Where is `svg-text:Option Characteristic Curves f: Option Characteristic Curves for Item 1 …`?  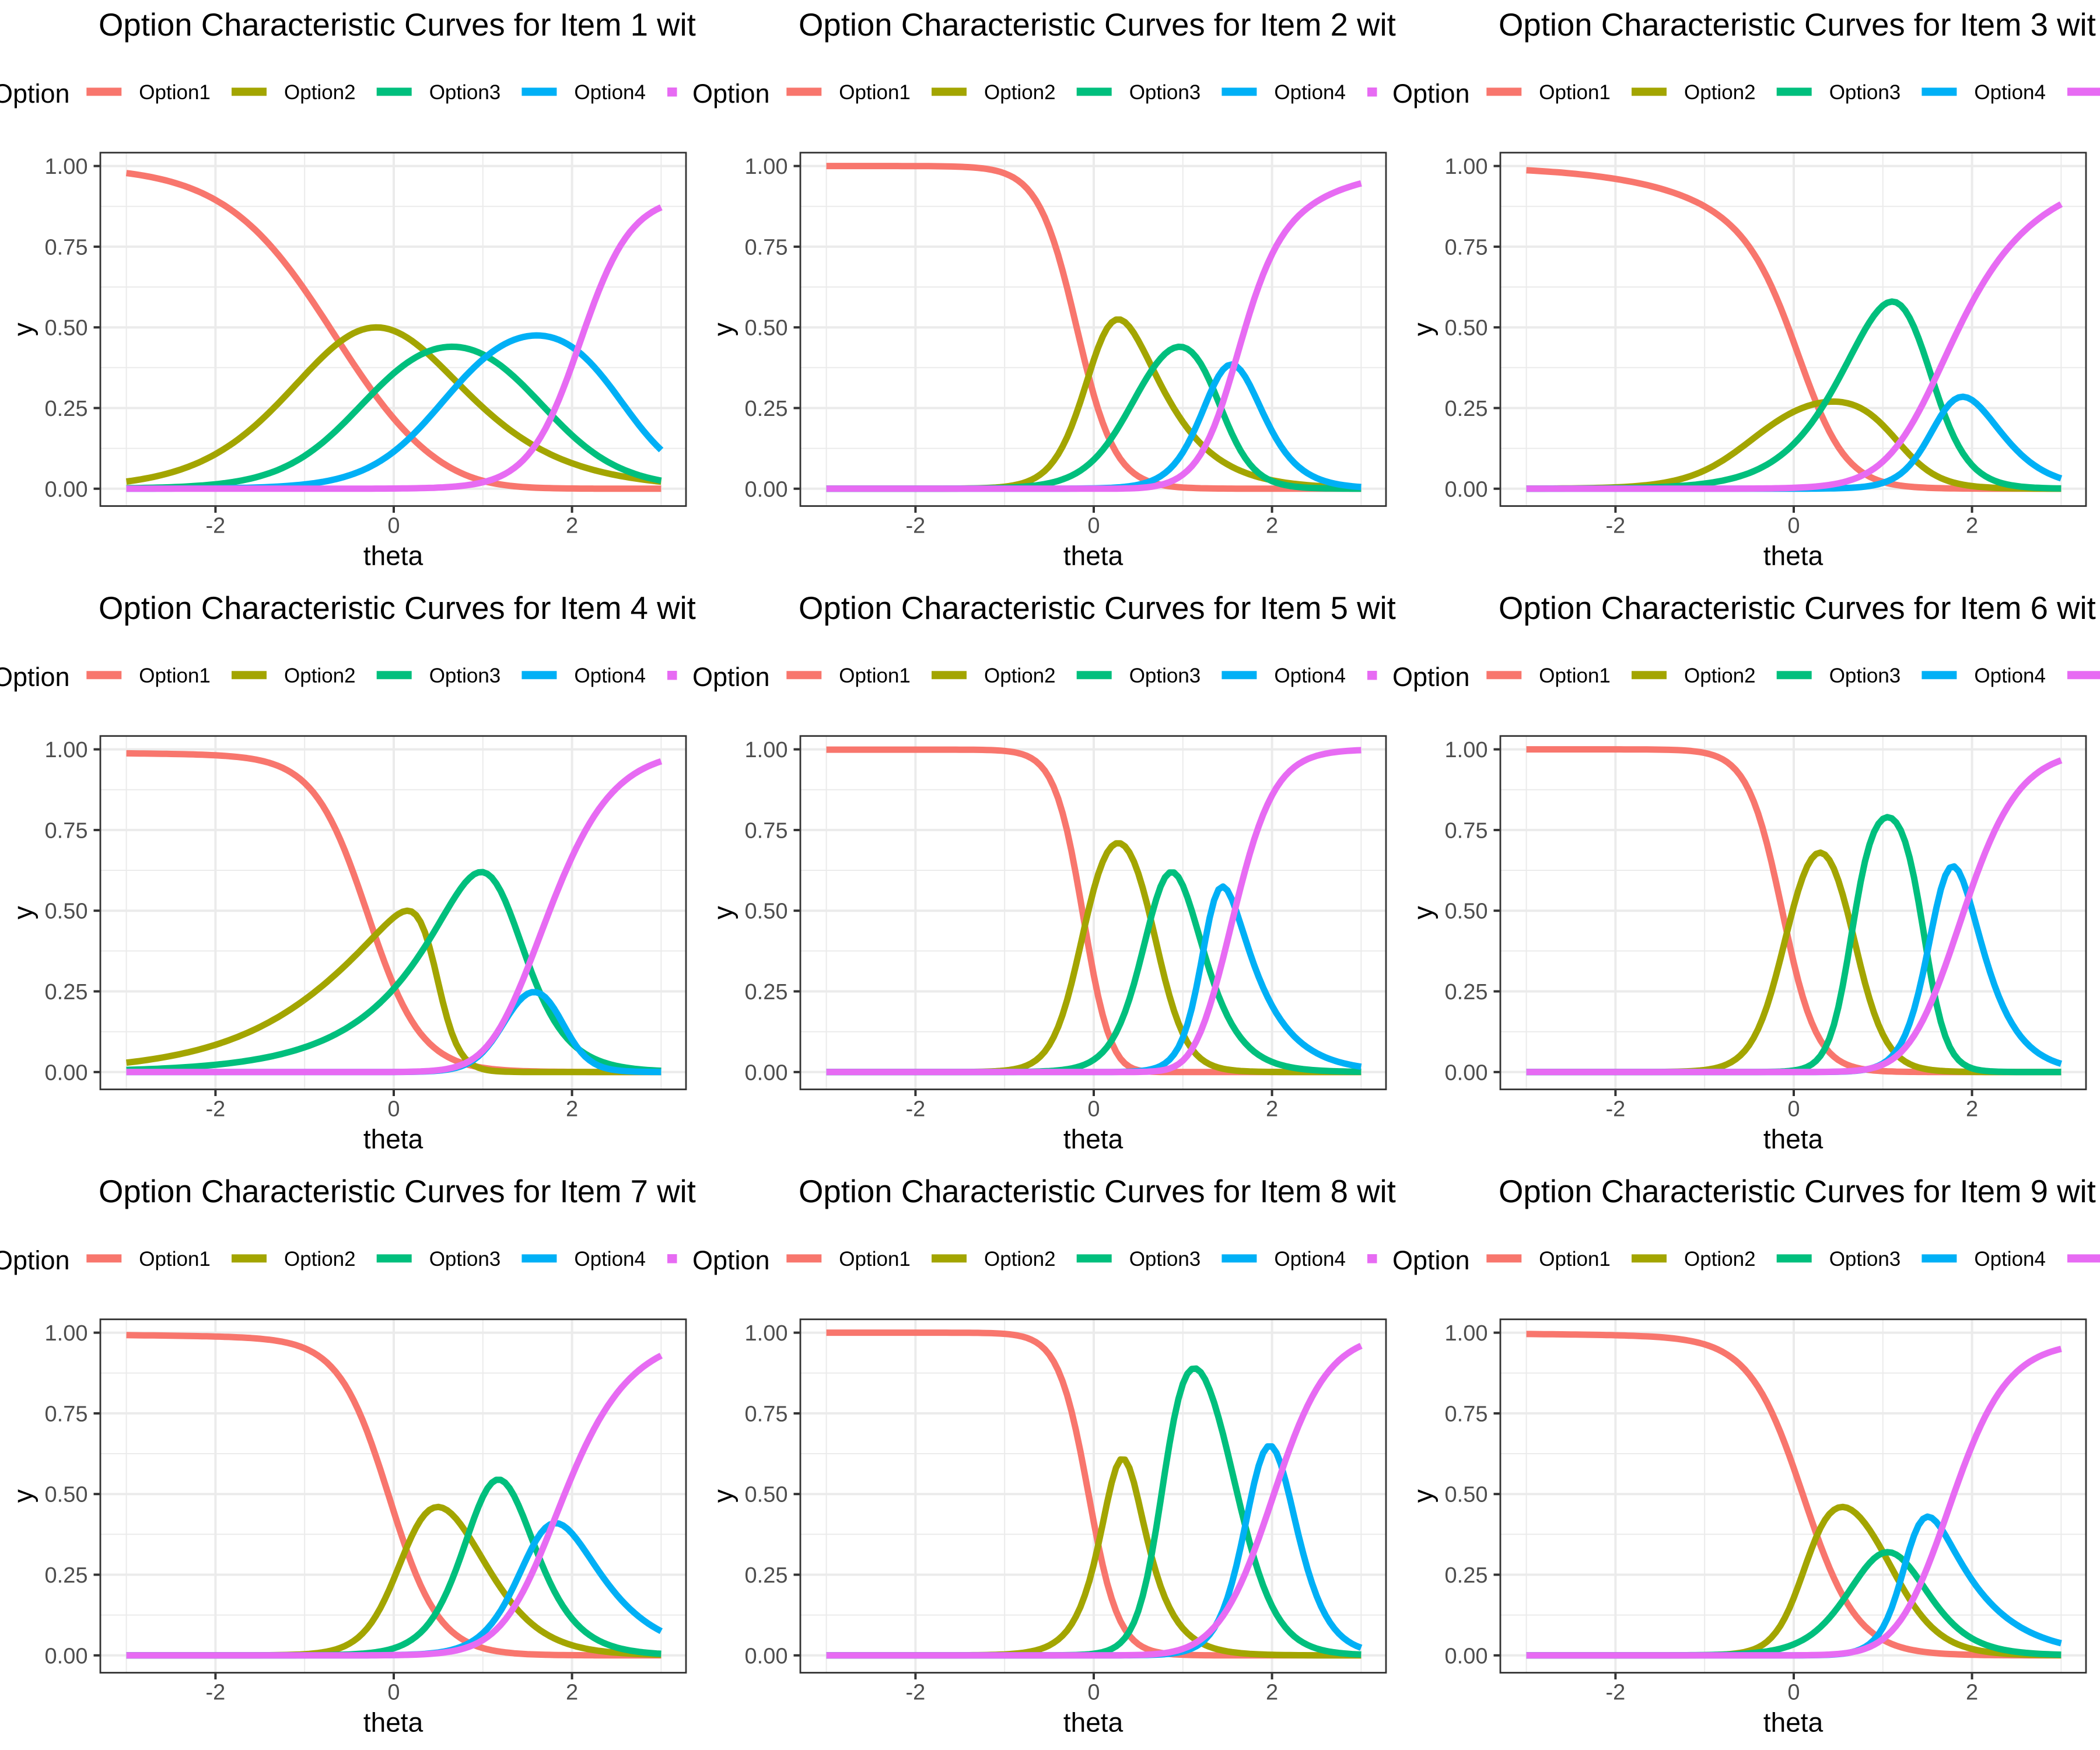
svg-text:Option Characteristic Curves f: Option Characteristic Curves for Item 1 … is located at coordinates (398, 25).